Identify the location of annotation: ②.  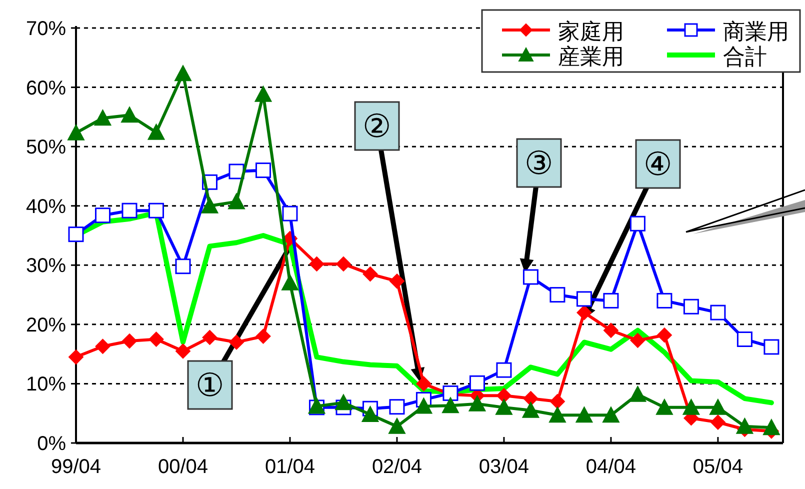
(377, 126).